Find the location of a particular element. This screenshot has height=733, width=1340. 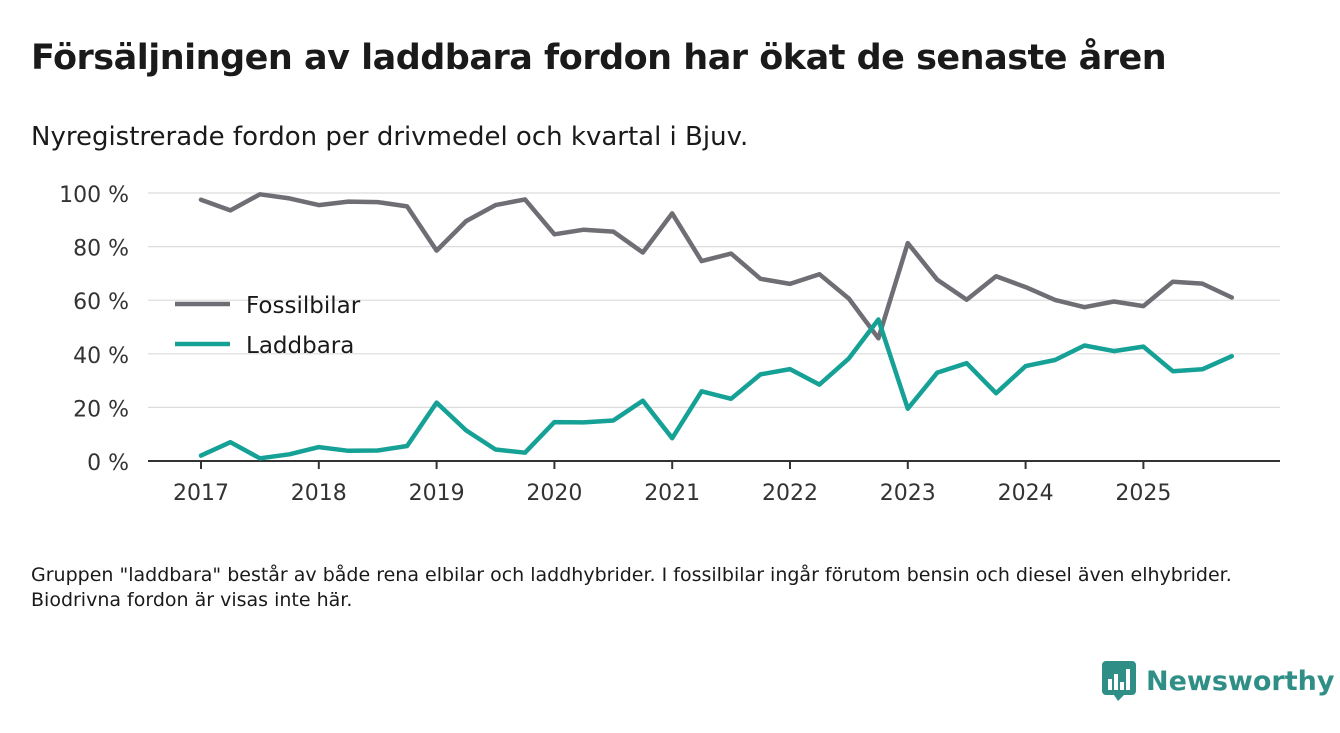

x-tick-label: 2019 is located at coordinates (437, 493).